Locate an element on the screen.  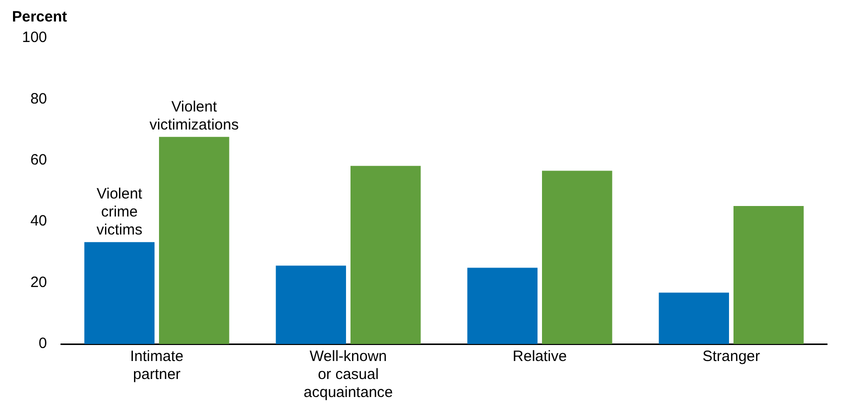
y-tick-label: 20 is located at coordinates (39, 282).